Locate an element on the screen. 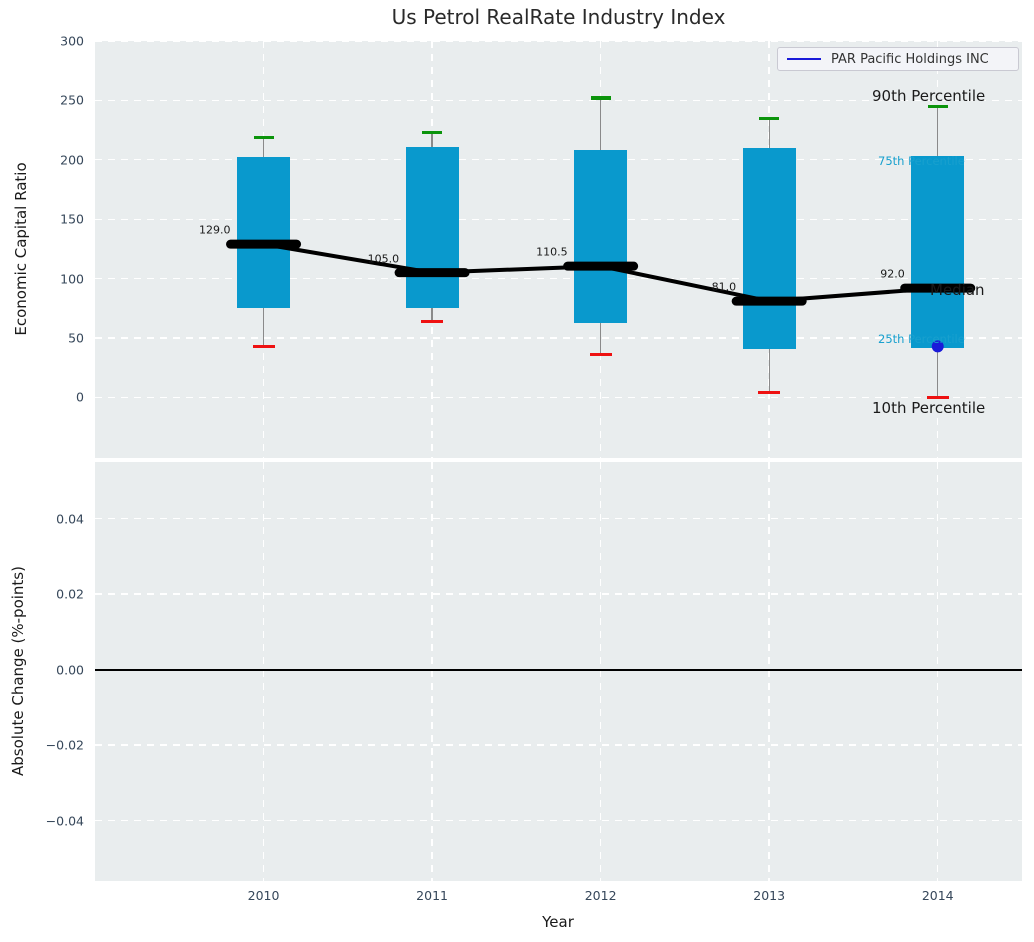  annotation-median: Median is located at coordinates (957, 290).